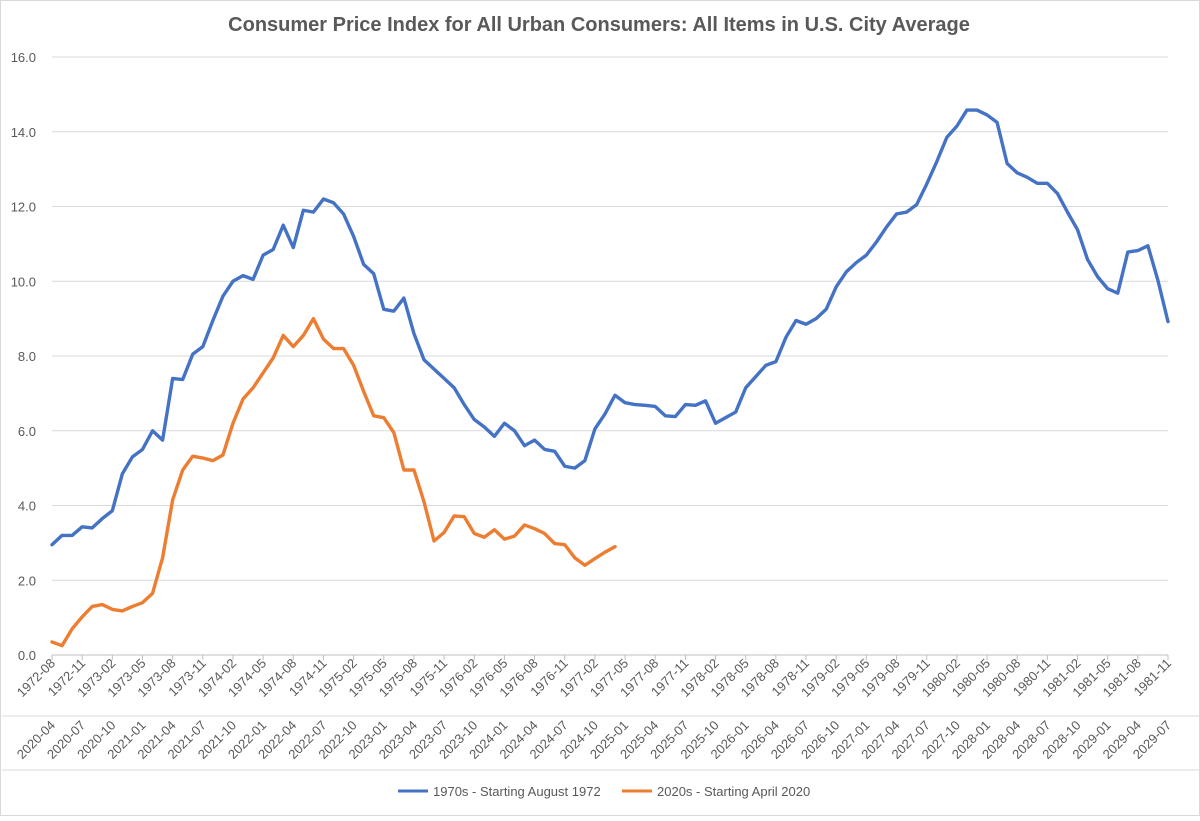 The height and width of the screenshot is (821, 1200). Describe the element at coordinates (23, 57) in the screenshot. I see `y-tick-label: 16.0` at that location.